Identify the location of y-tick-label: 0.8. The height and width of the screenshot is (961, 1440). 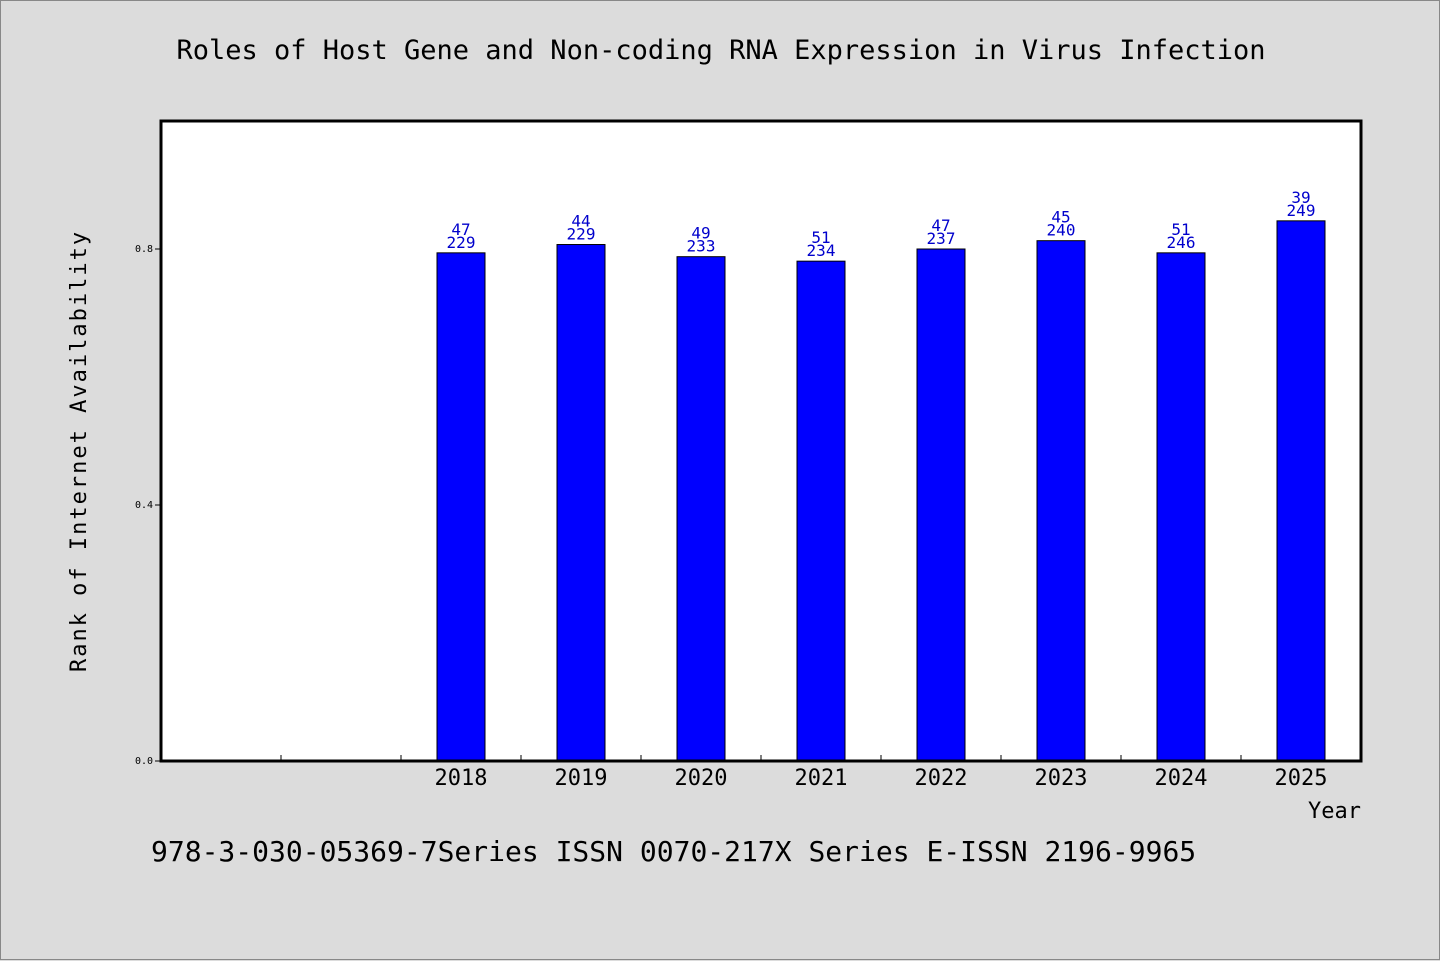
(144, 249).